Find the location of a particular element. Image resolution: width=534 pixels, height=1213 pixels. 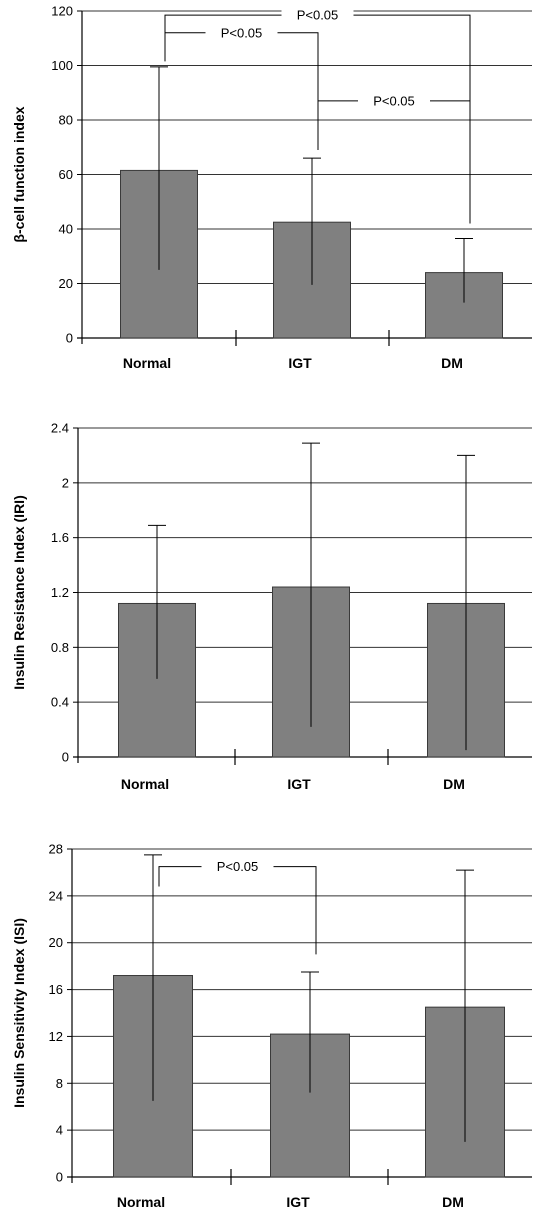

y-tick-label: 1.6 is located at coordinates (60, 537).